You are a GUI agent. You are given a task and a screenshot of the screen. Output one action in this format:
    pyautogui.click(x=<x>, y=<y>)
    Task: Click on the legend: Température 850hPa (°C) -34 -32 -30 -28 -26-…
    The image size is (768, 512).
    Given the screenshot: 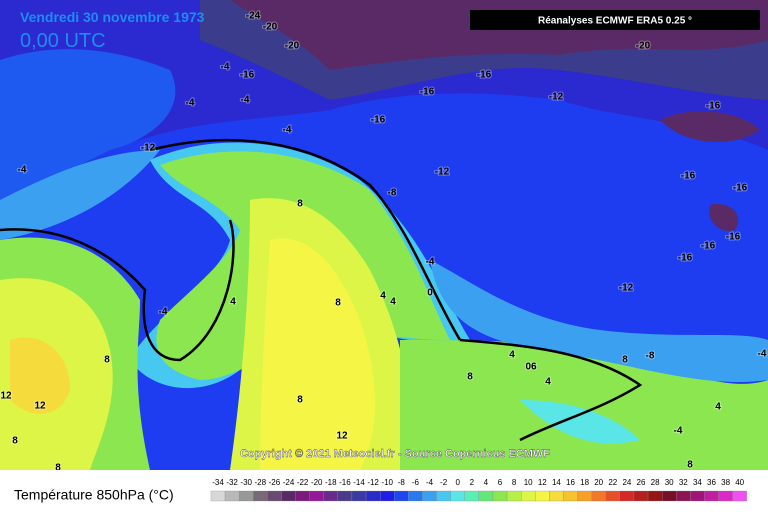 What is the action you would take?
    pyautogui.click(x=384, y=491)
    